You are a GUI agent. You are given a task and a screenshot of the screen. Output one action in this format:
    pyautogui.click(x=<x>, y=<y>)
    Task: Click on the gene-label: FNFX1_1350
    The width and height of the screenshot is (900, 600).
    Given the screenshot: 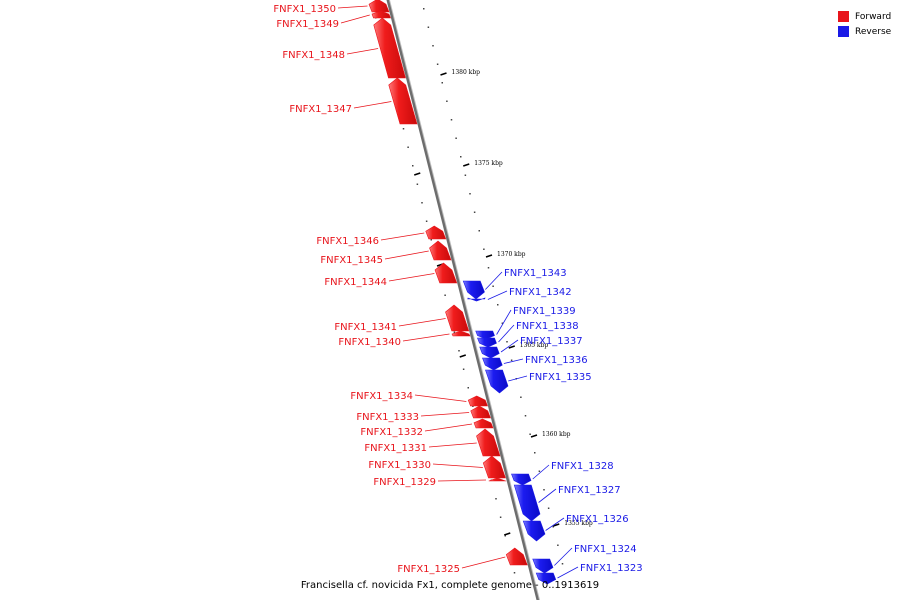 What is the action you would take?
    pyautogui.click(x=304, y=9)
    